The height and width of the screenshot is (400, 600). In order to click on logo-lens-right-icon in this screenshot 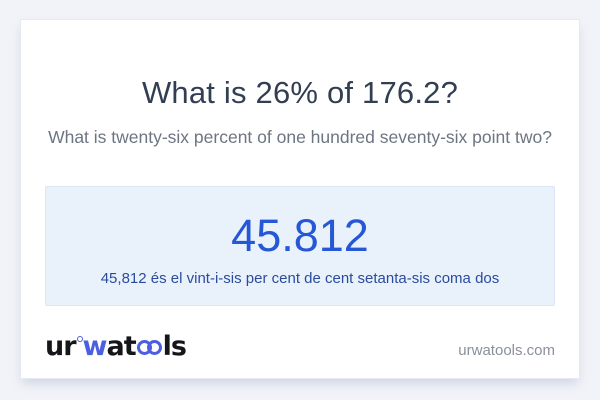, I will do `click(154, 347)`.